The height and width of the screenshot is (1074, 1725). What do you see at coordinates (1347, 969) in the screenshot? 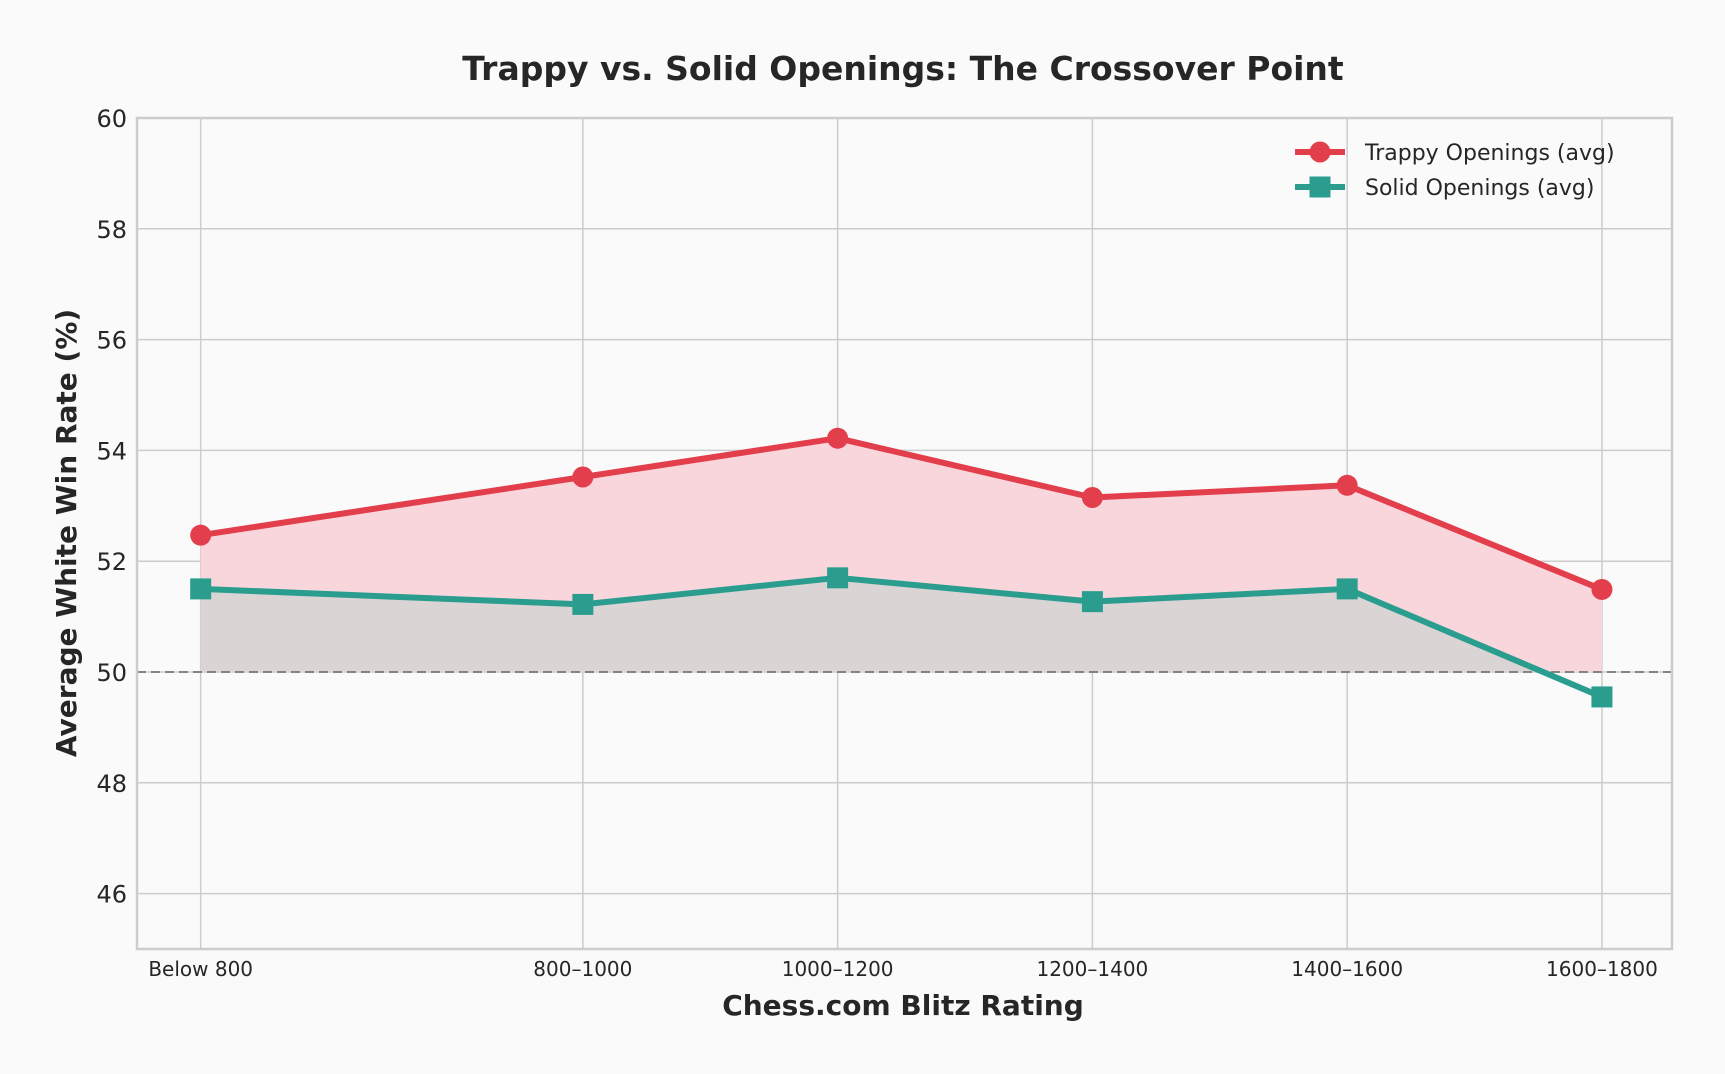
I see `x-tick-label: 1400–1600` at bounding box center [1347, 969].